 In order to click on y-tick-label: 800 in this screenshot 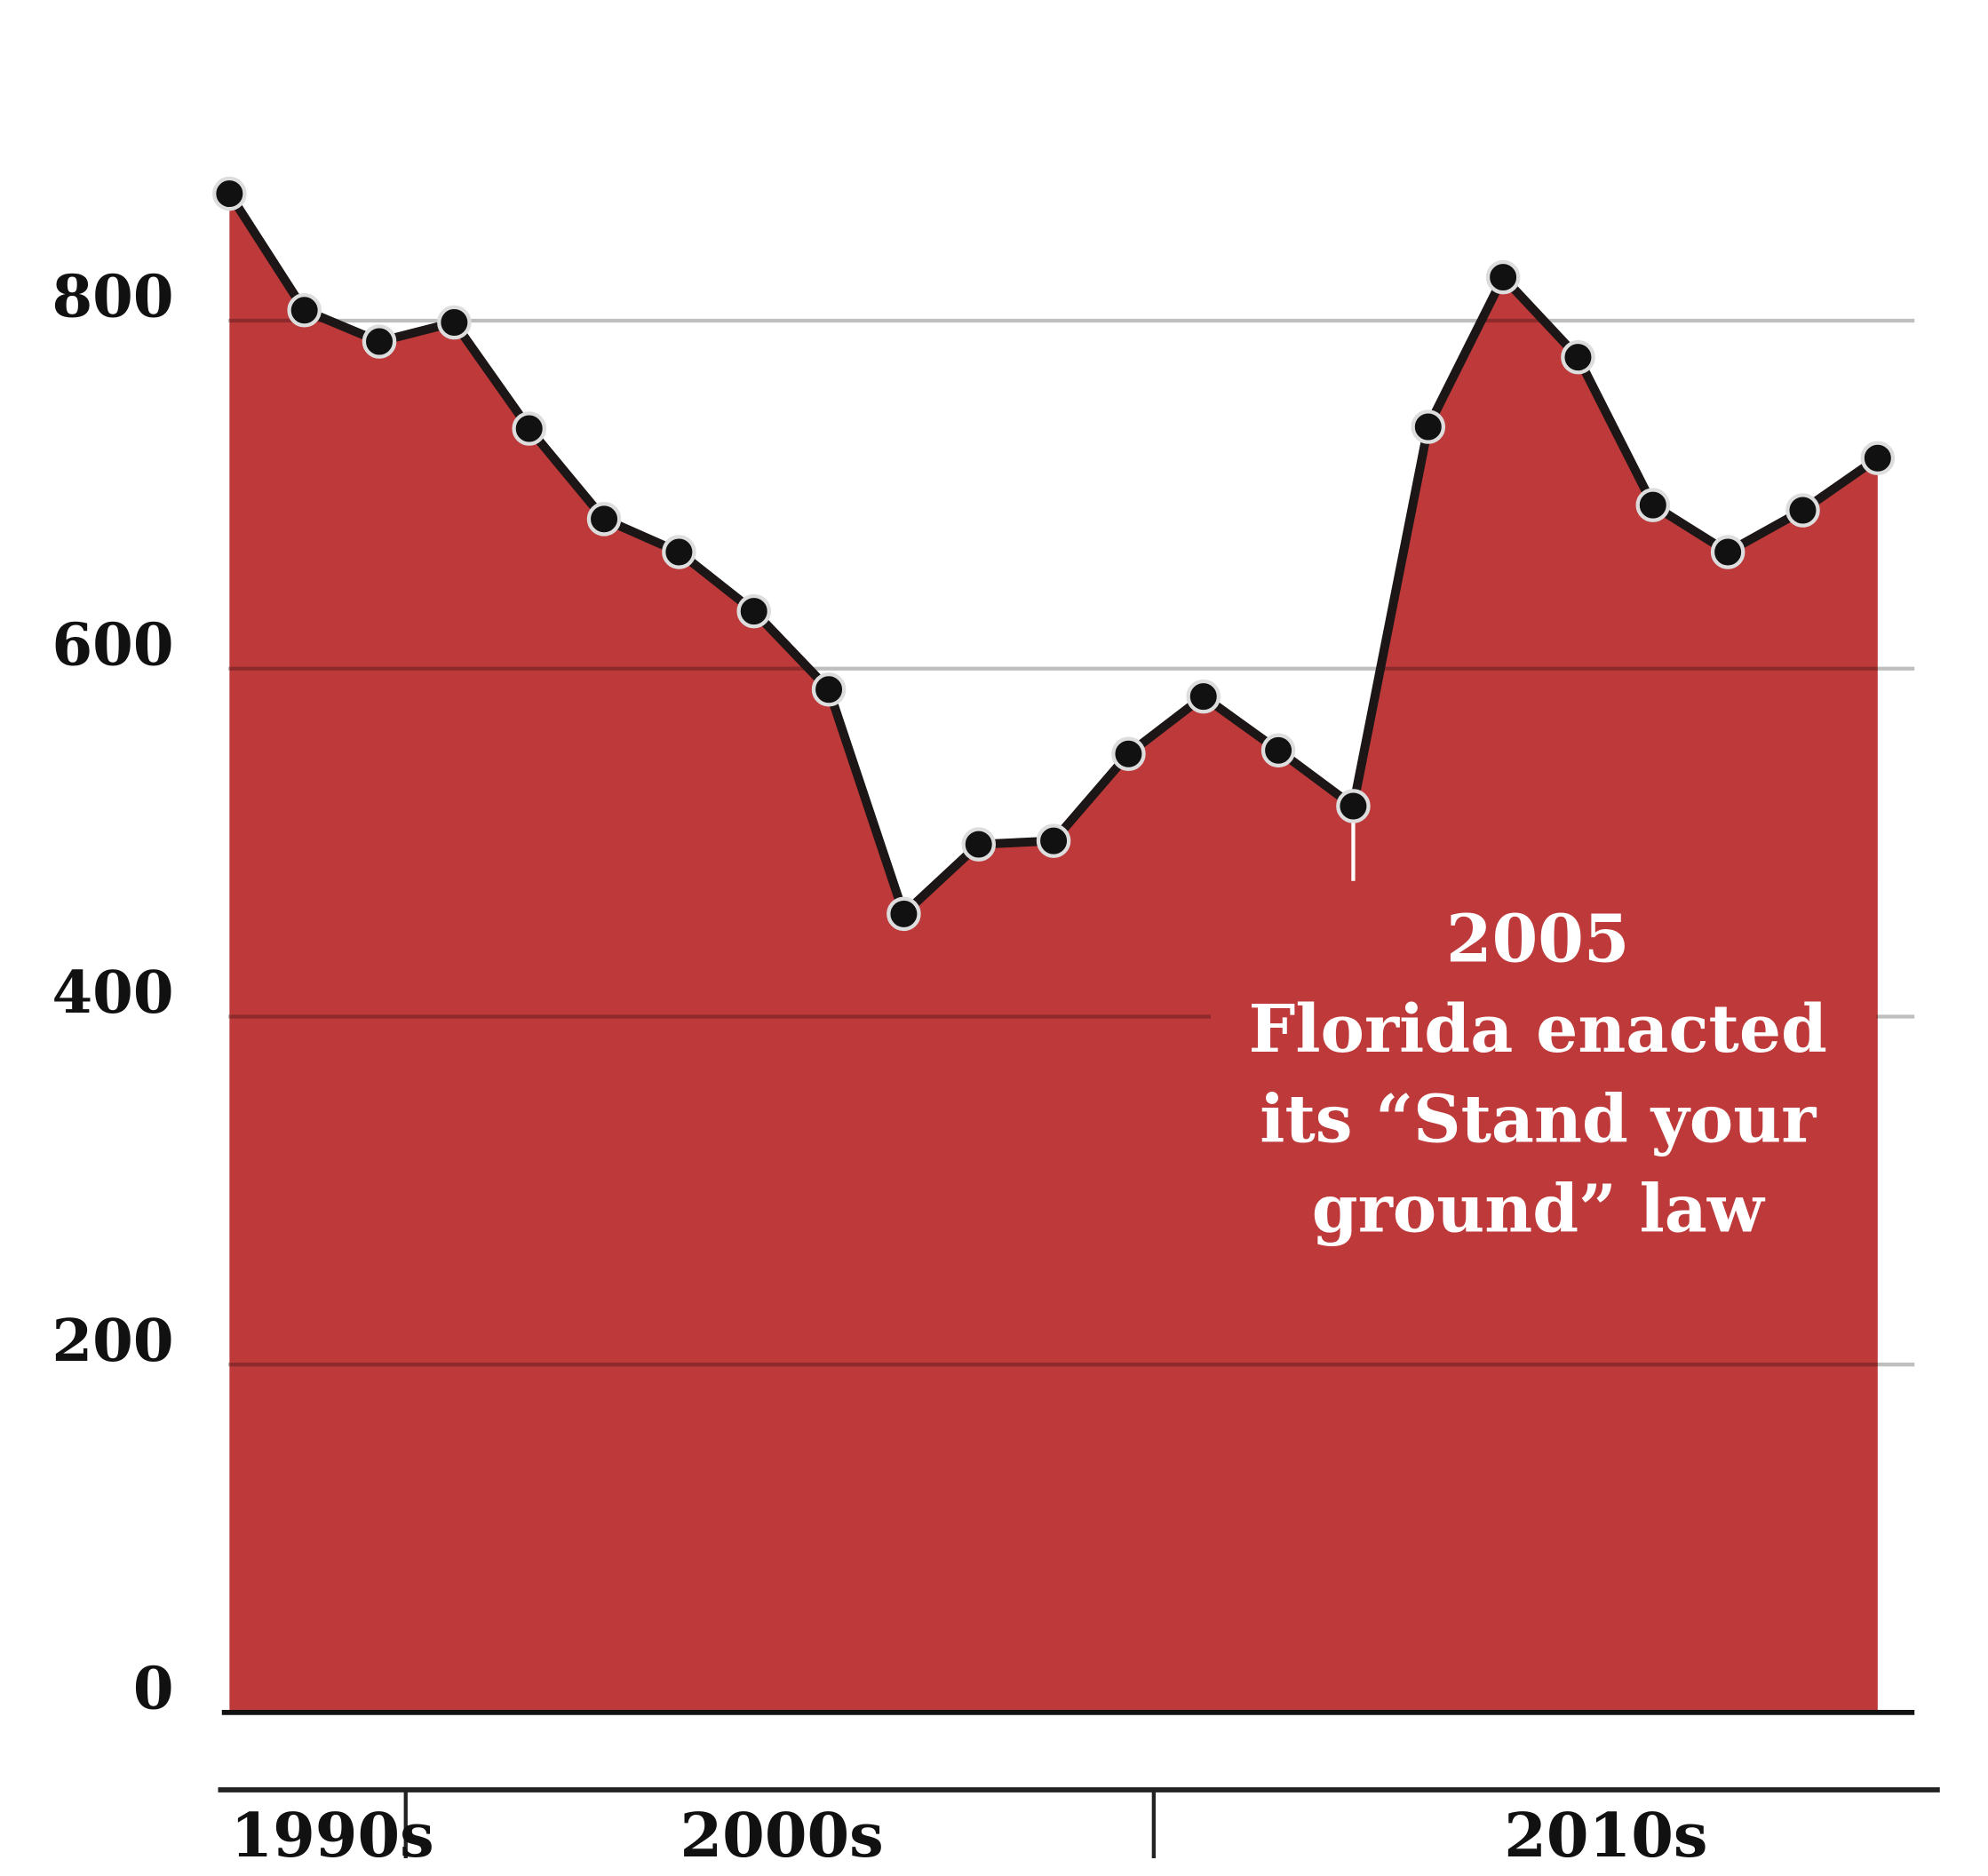, I will do `click(113, 297)`.